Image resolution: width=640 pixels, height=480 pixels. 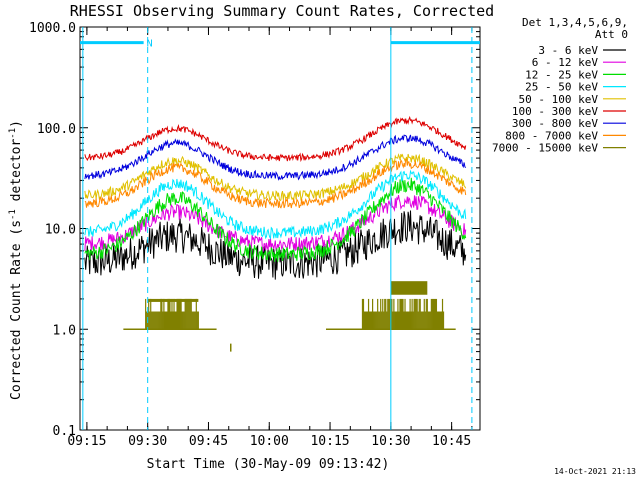 I want to click on high-energy-peak-block, so click(x=409, y=288).